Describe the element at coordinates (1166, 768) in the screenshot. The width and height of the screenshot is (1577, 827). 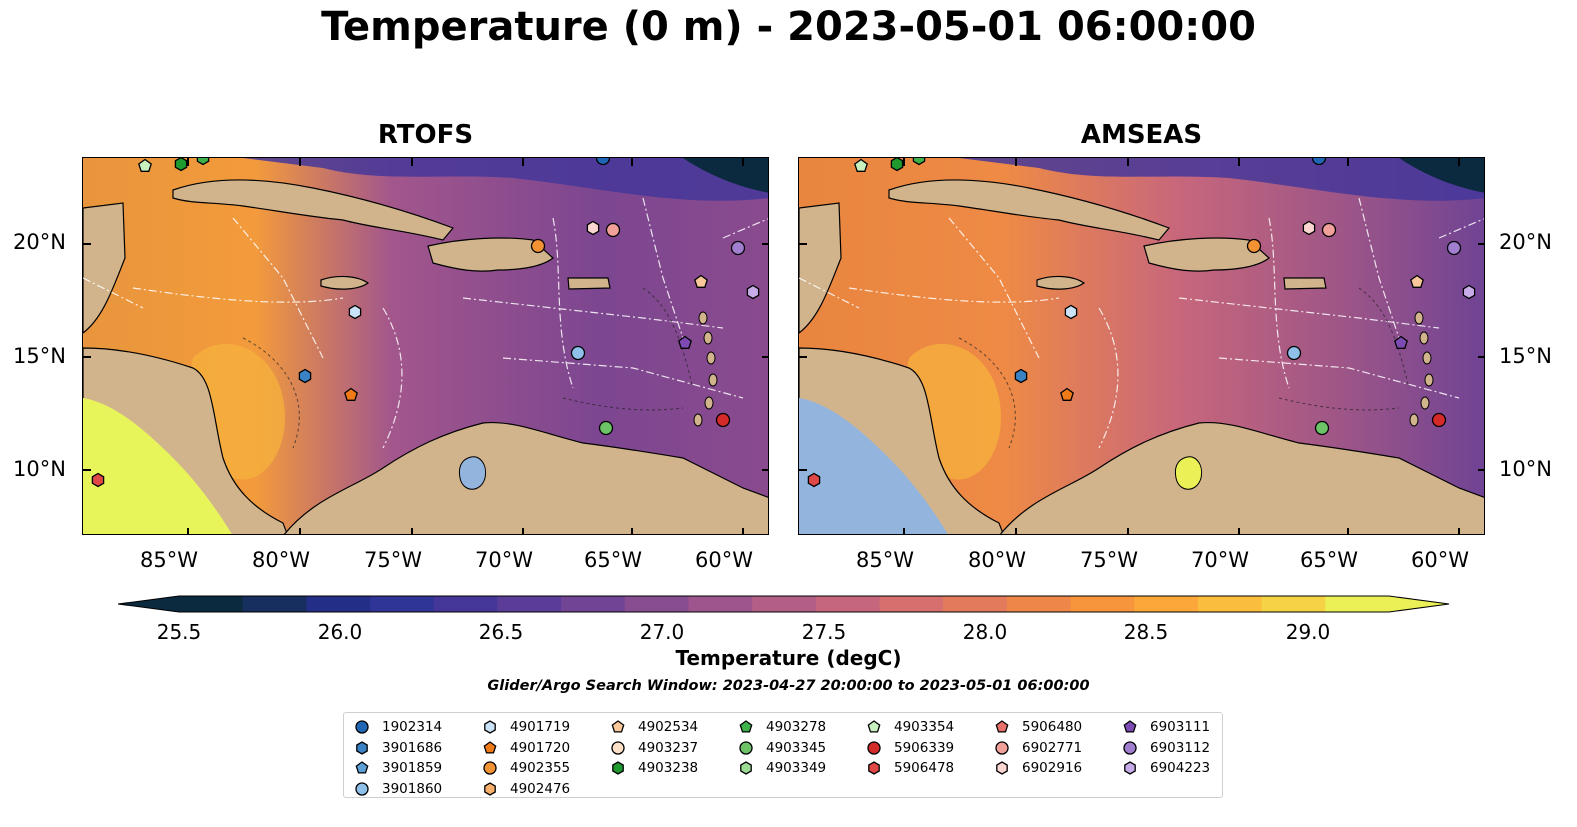
I see `legend-item: 6904223` at that location.